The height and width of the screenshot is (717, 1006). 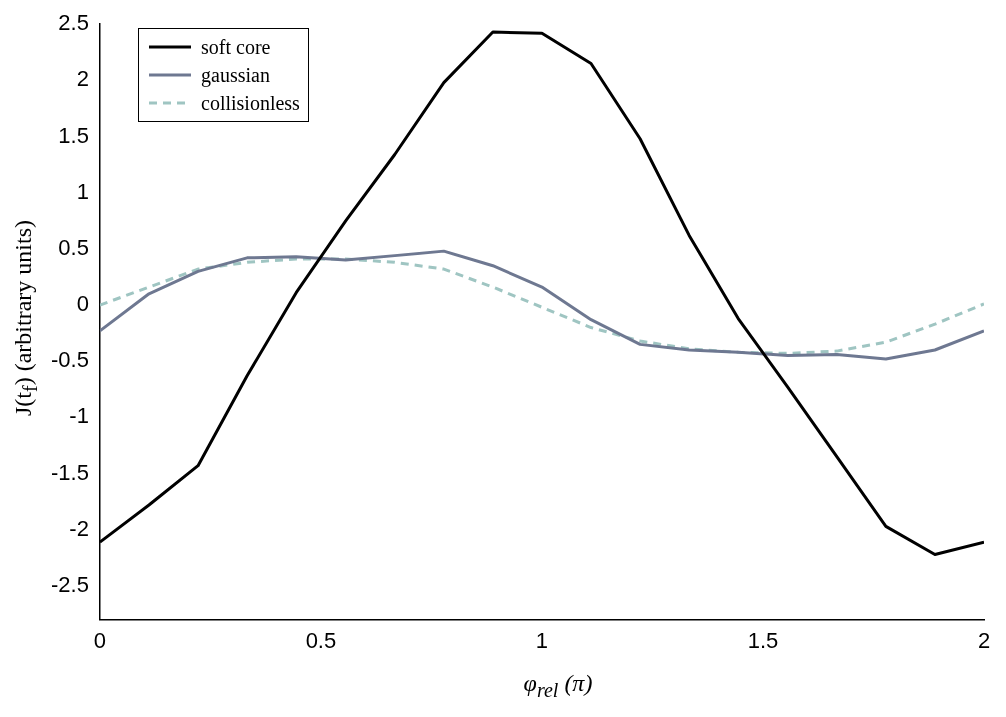 I want to click on y-tick-label: 2, so click(x=82, y=79).